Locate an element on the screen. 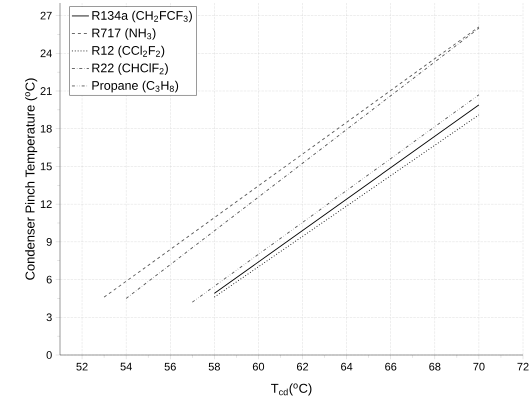 This screenshot has width=530, height=418. x-tick-label: 60 is located at coordinates (258, 366).